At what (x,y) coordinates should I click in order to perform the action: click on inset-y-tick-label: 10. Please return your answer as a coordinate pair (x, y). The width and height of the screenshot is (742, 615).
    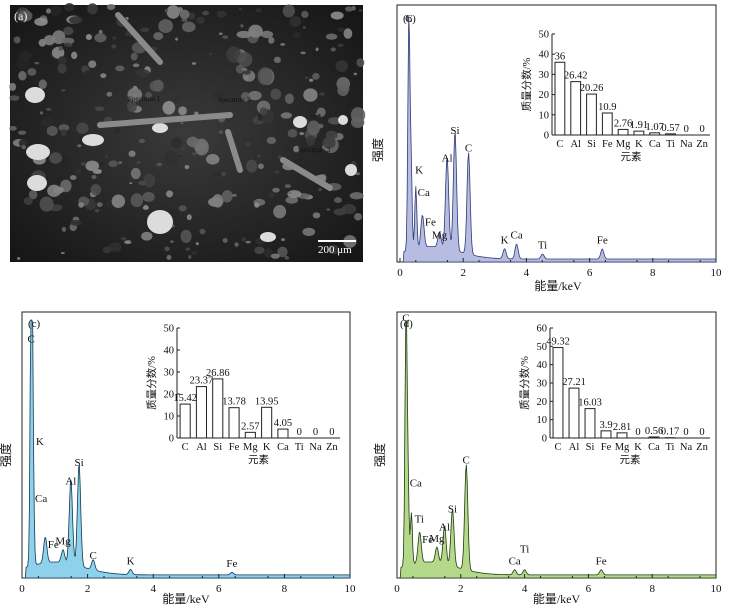
    Looking at the image, I should click on (544, 115).